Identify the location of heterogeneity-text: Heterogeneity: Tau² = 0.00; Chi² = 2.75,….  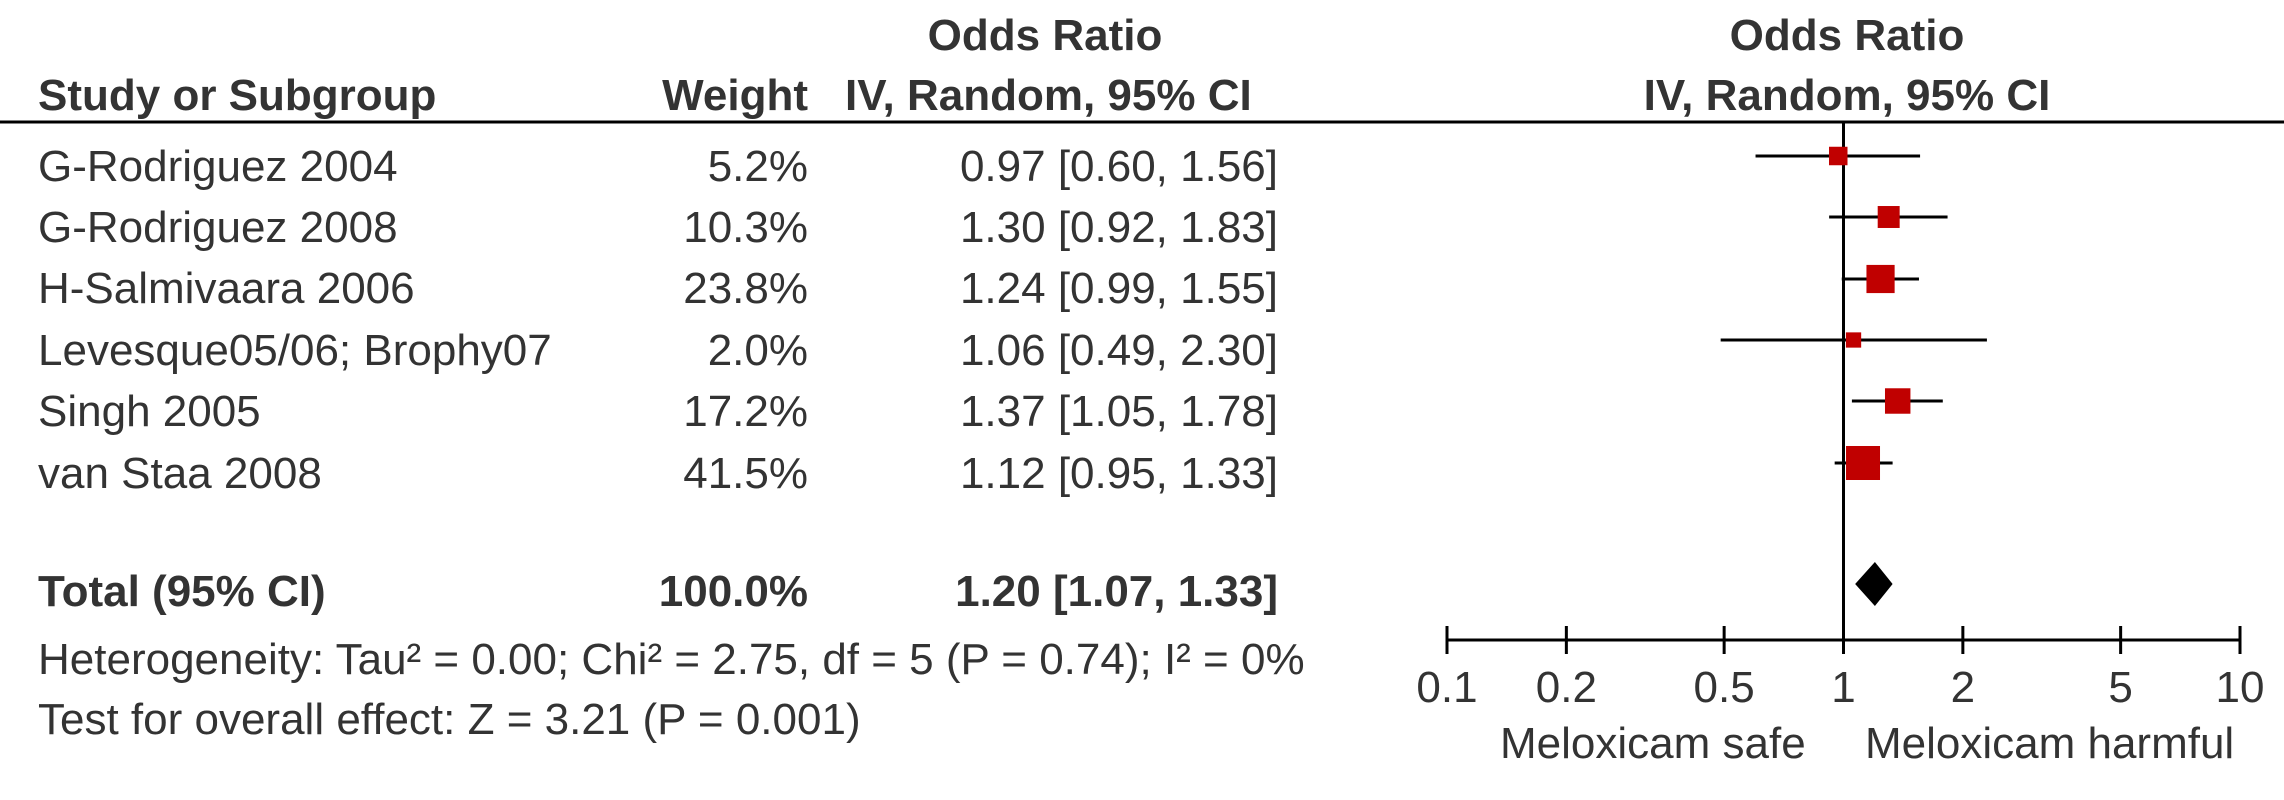
(671, 659).